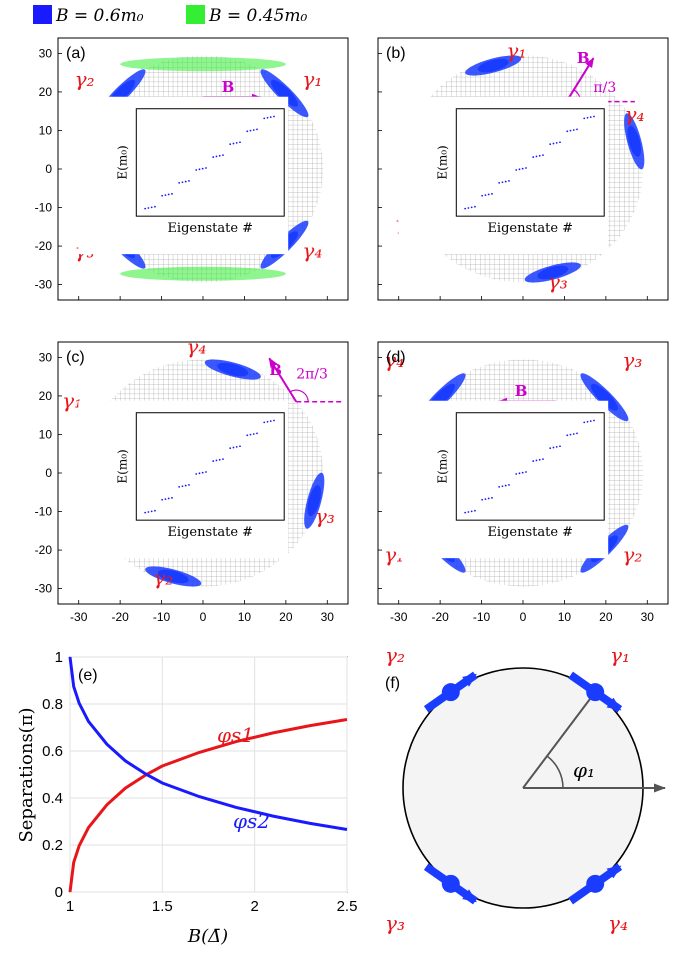  What do you see at coordinates (618, 923) in the screenshot?
I see `gamma-4-label-f: γ₄` at bounding box center [618, 923].